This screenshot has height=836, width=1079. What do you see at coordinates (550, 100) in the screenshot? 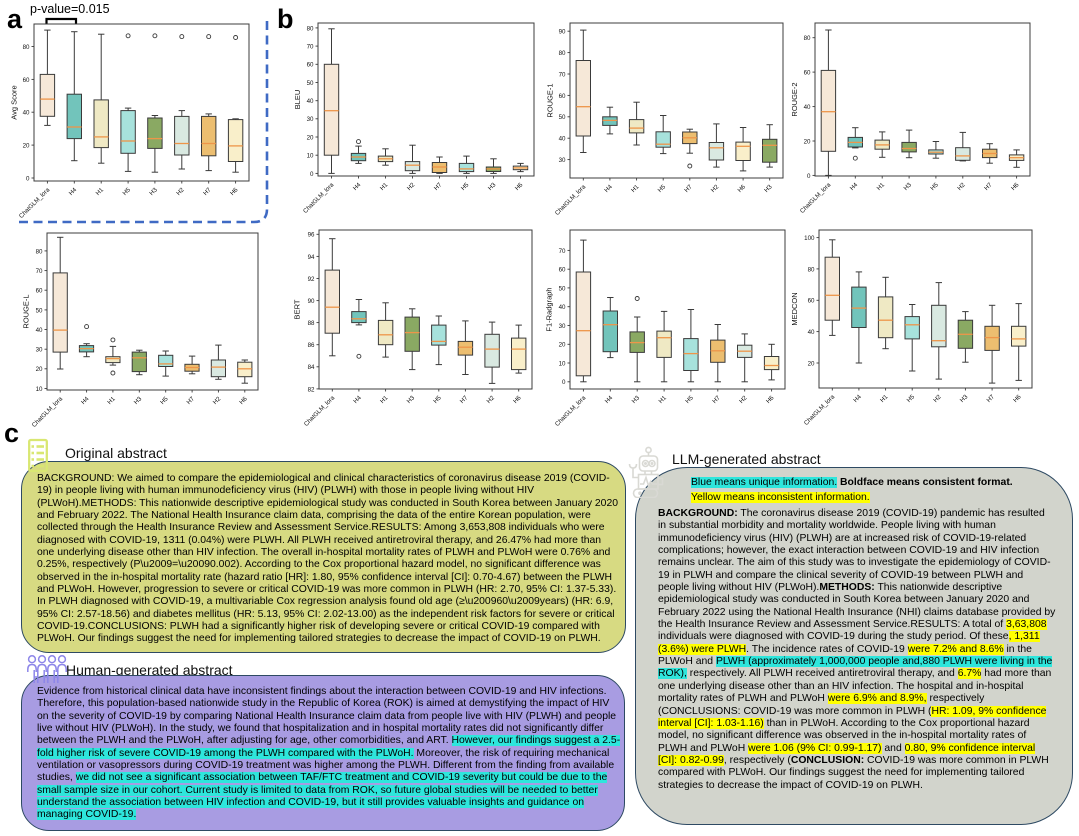
I see `svg-text: ROUGE-1` at bounding box center [550, 100].